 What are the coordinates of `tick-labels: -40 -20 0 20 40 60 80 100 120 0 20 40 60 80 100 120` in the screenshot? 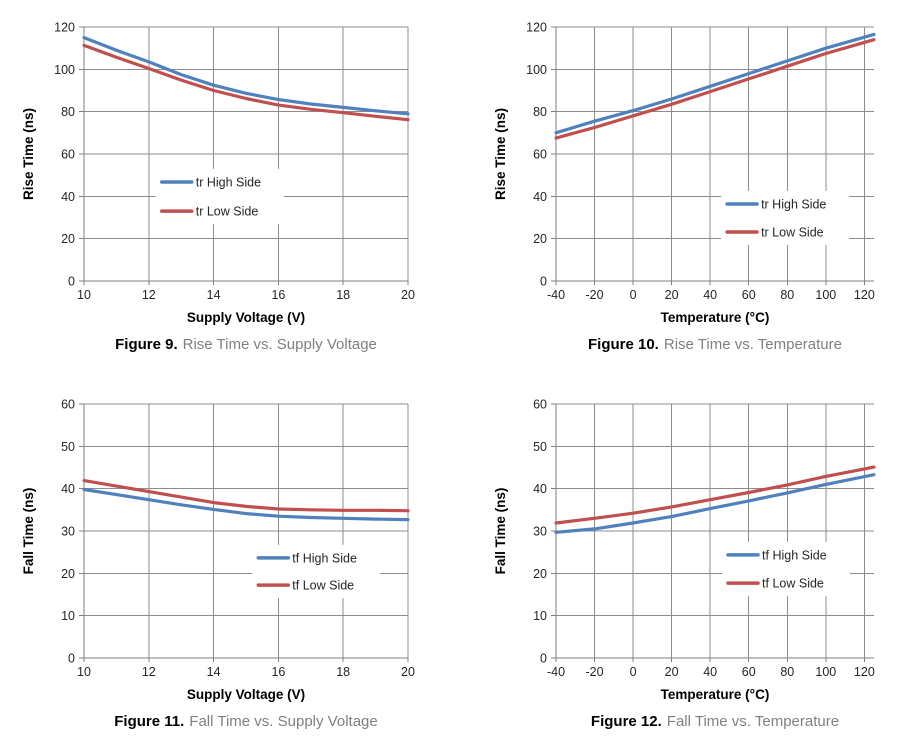 It's located at (700, 162).